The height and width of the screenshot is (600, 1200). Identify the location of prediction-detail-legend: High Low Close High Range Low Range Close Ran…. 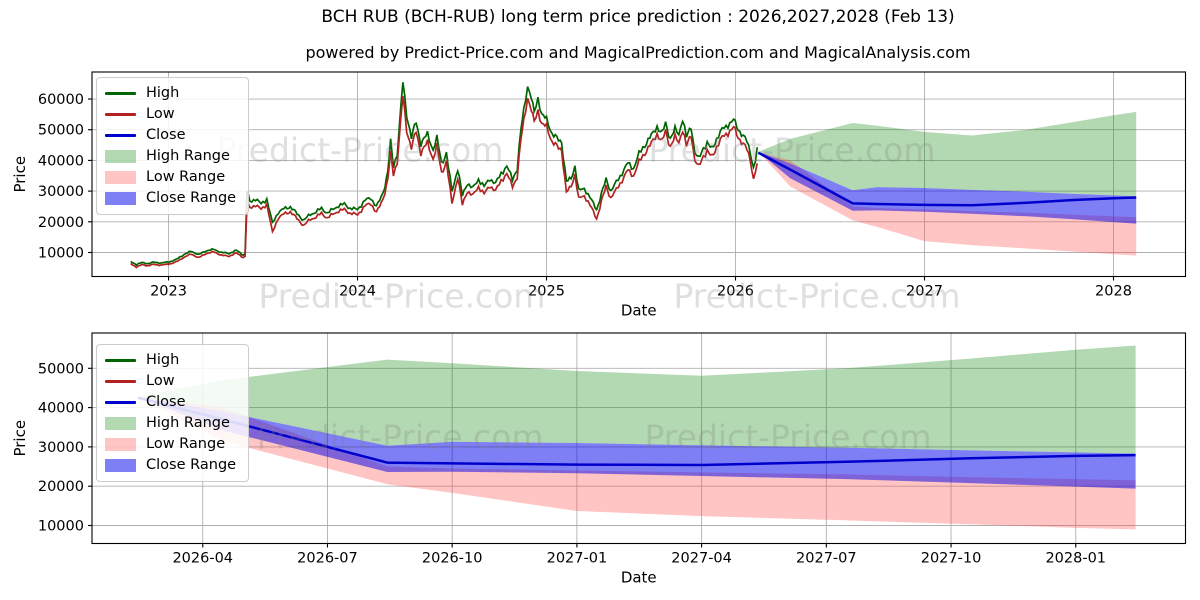
(173, 413).